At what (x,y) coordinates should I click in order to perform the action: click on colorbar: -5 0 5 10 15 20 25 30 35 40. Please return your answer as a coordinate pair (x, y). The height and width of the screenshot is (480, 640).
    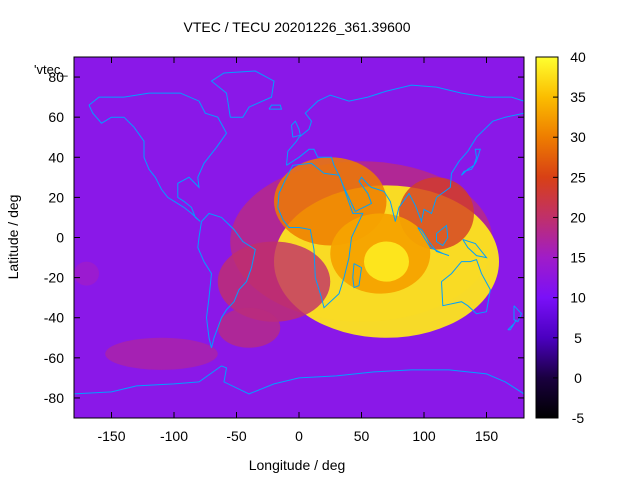
    Looking at the image, I should click on (560, 237).